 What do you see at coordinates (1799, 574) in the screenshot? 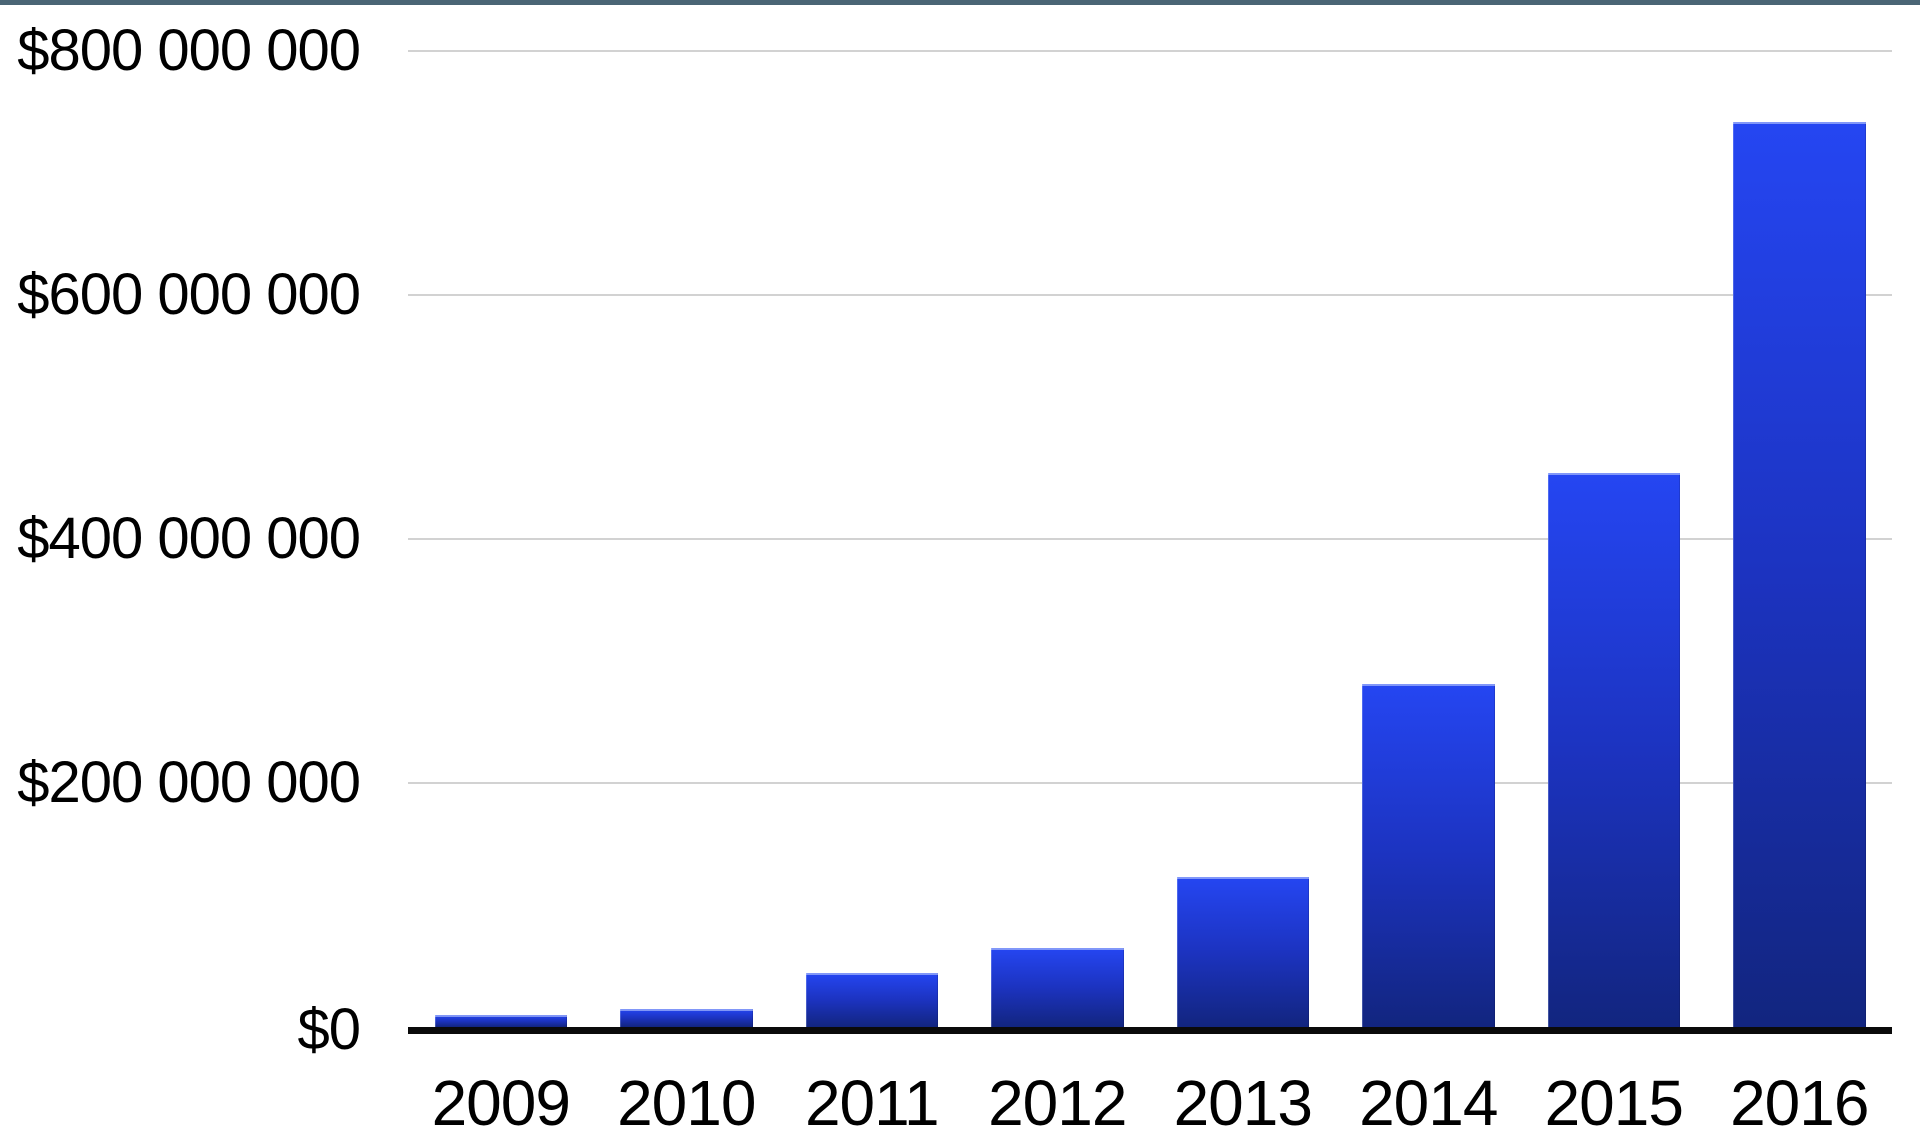
I see `bar-2016` at bounding box center [1799, 574].